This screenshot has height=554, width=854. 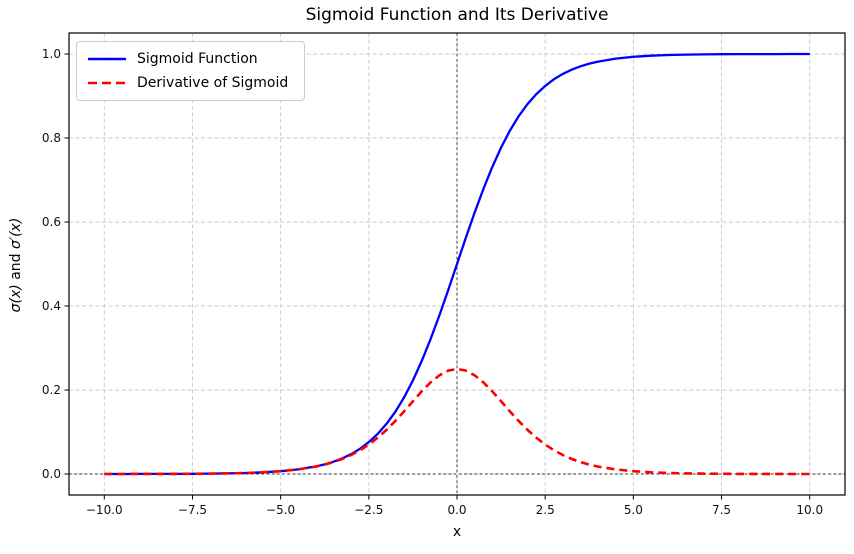 I want to click on legend-label-derivative: Derivative of Sigmoid, so click(x=213, y=83).